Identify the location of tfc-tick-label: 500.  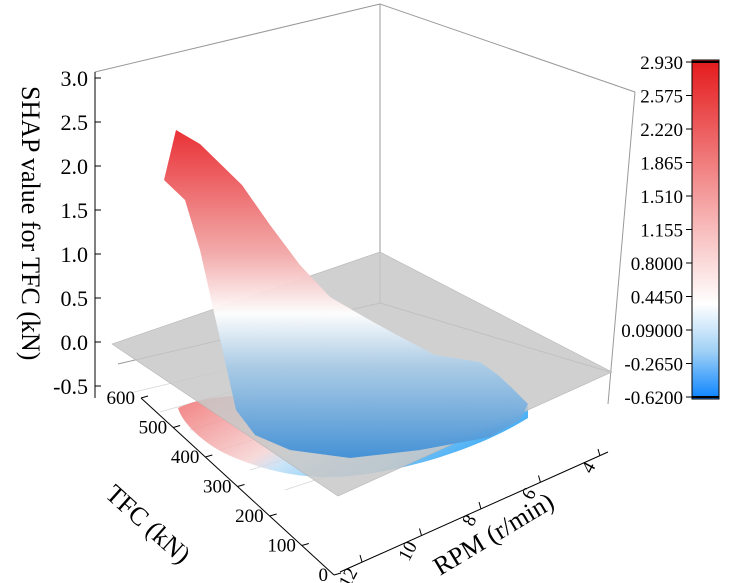
(153, 428).